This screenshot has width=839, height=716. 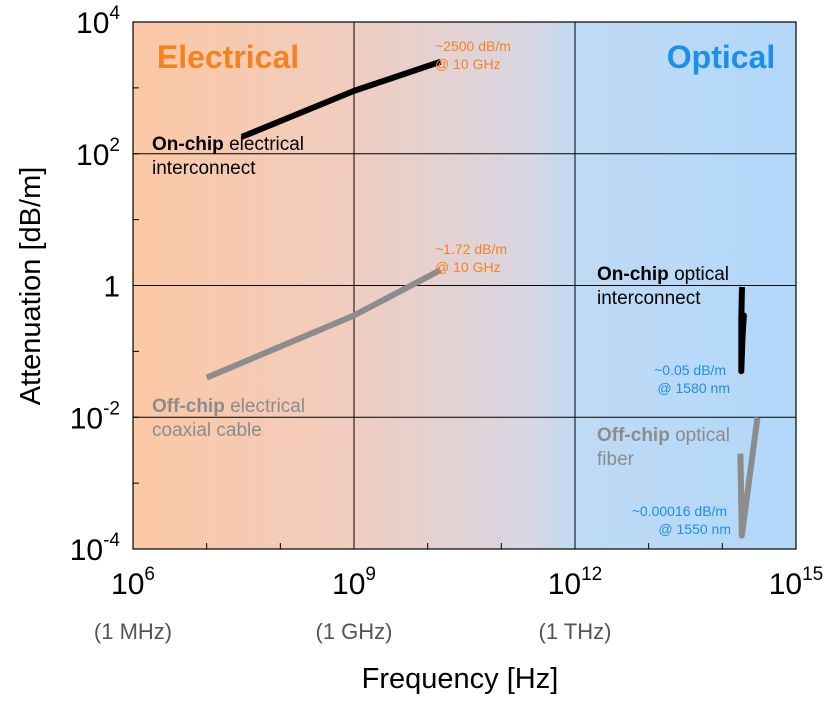 I want to click on annotation-line2: @ 1580 nm, so click(x=693, y=388).